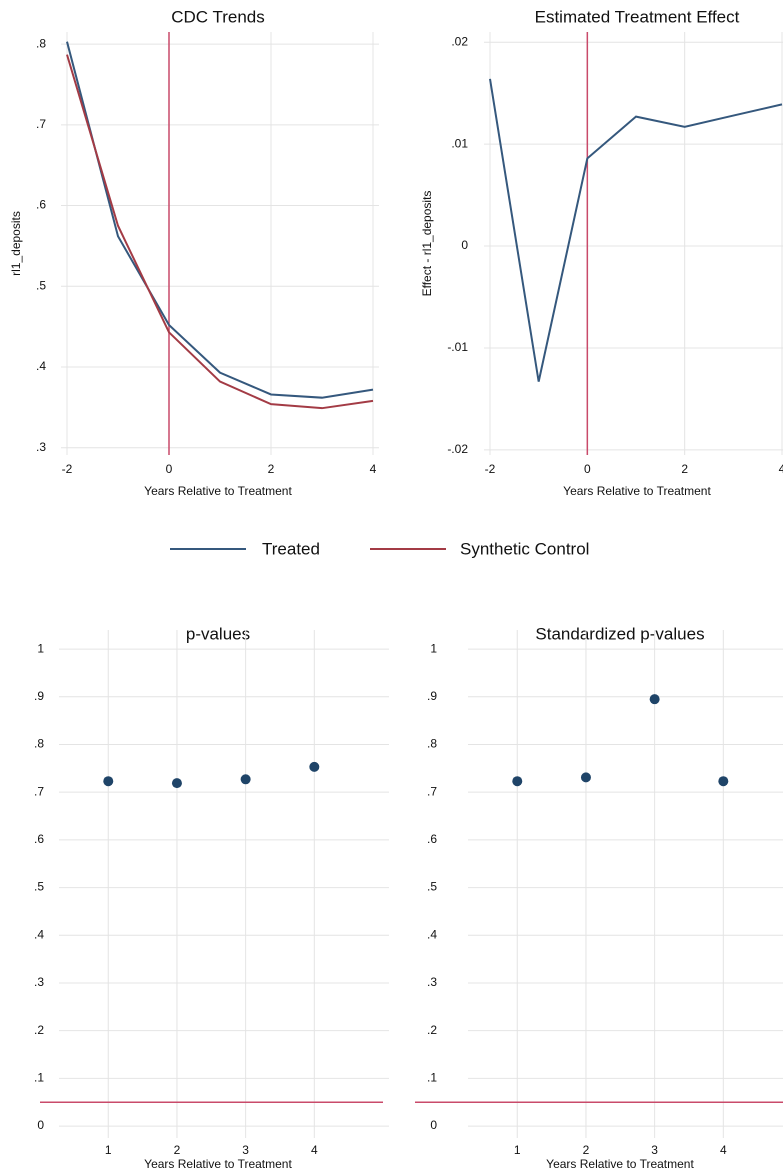  I want to click on y-tick-label: .01, so click(459, 143).